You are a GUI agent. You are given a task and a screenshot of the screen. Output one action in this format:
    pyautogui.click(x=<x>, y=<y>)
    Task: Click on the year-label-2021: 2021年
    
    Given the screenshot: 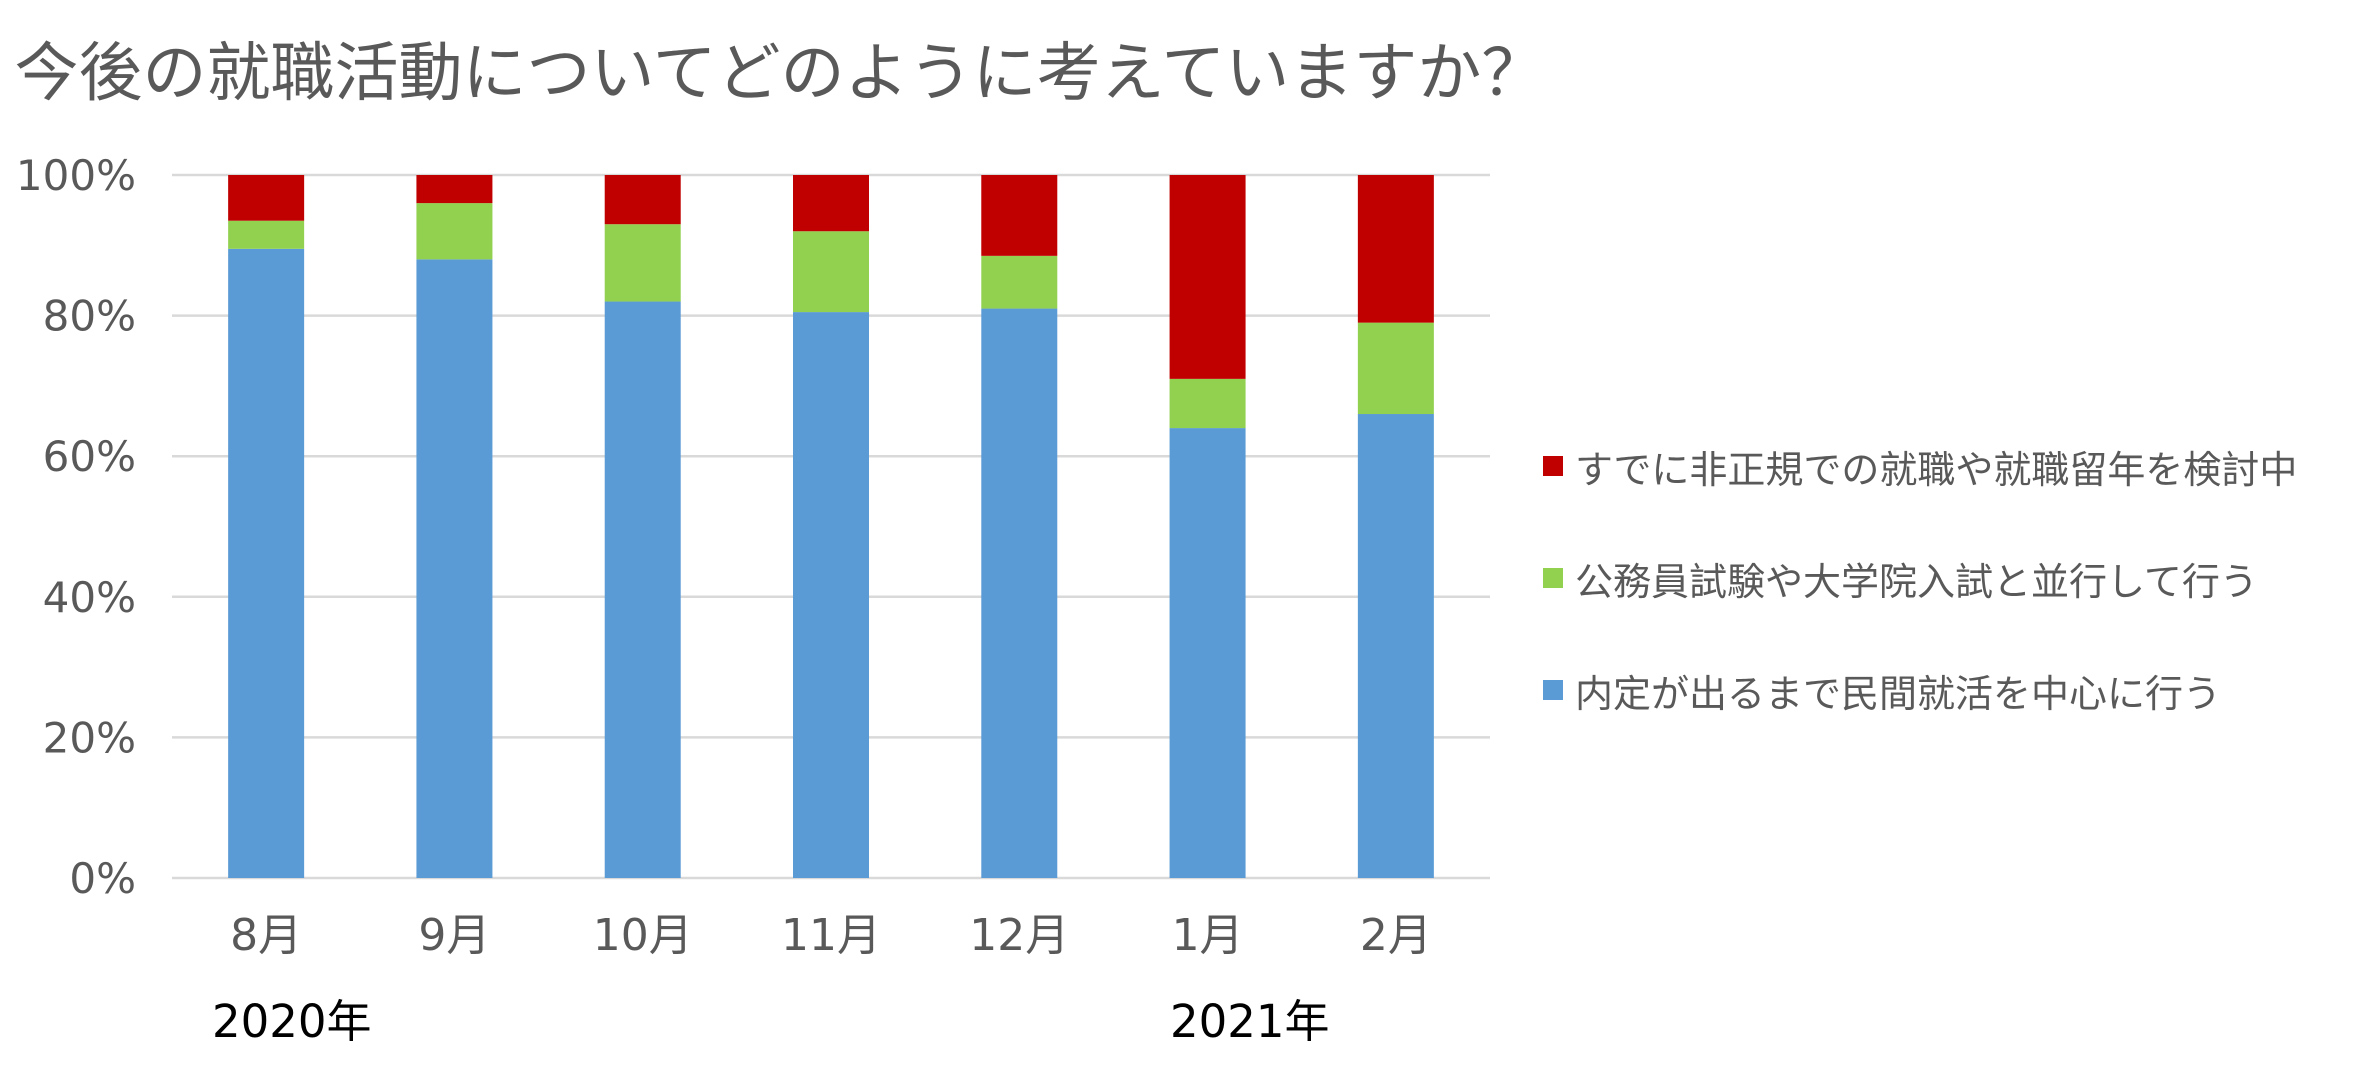 What is the action you would take?
    pyautogui.click(x=1250, y=1021)
    